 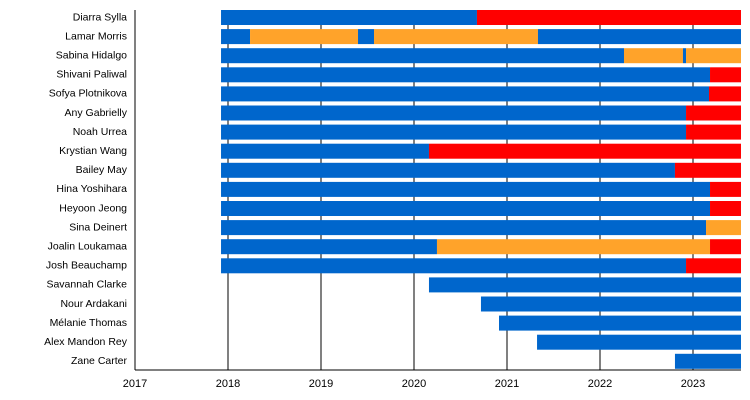 What do you see at coordinates (100, 17) in the screenshot?
I see `row-label: Diarra Sylla` at bounding box center [100, 17].